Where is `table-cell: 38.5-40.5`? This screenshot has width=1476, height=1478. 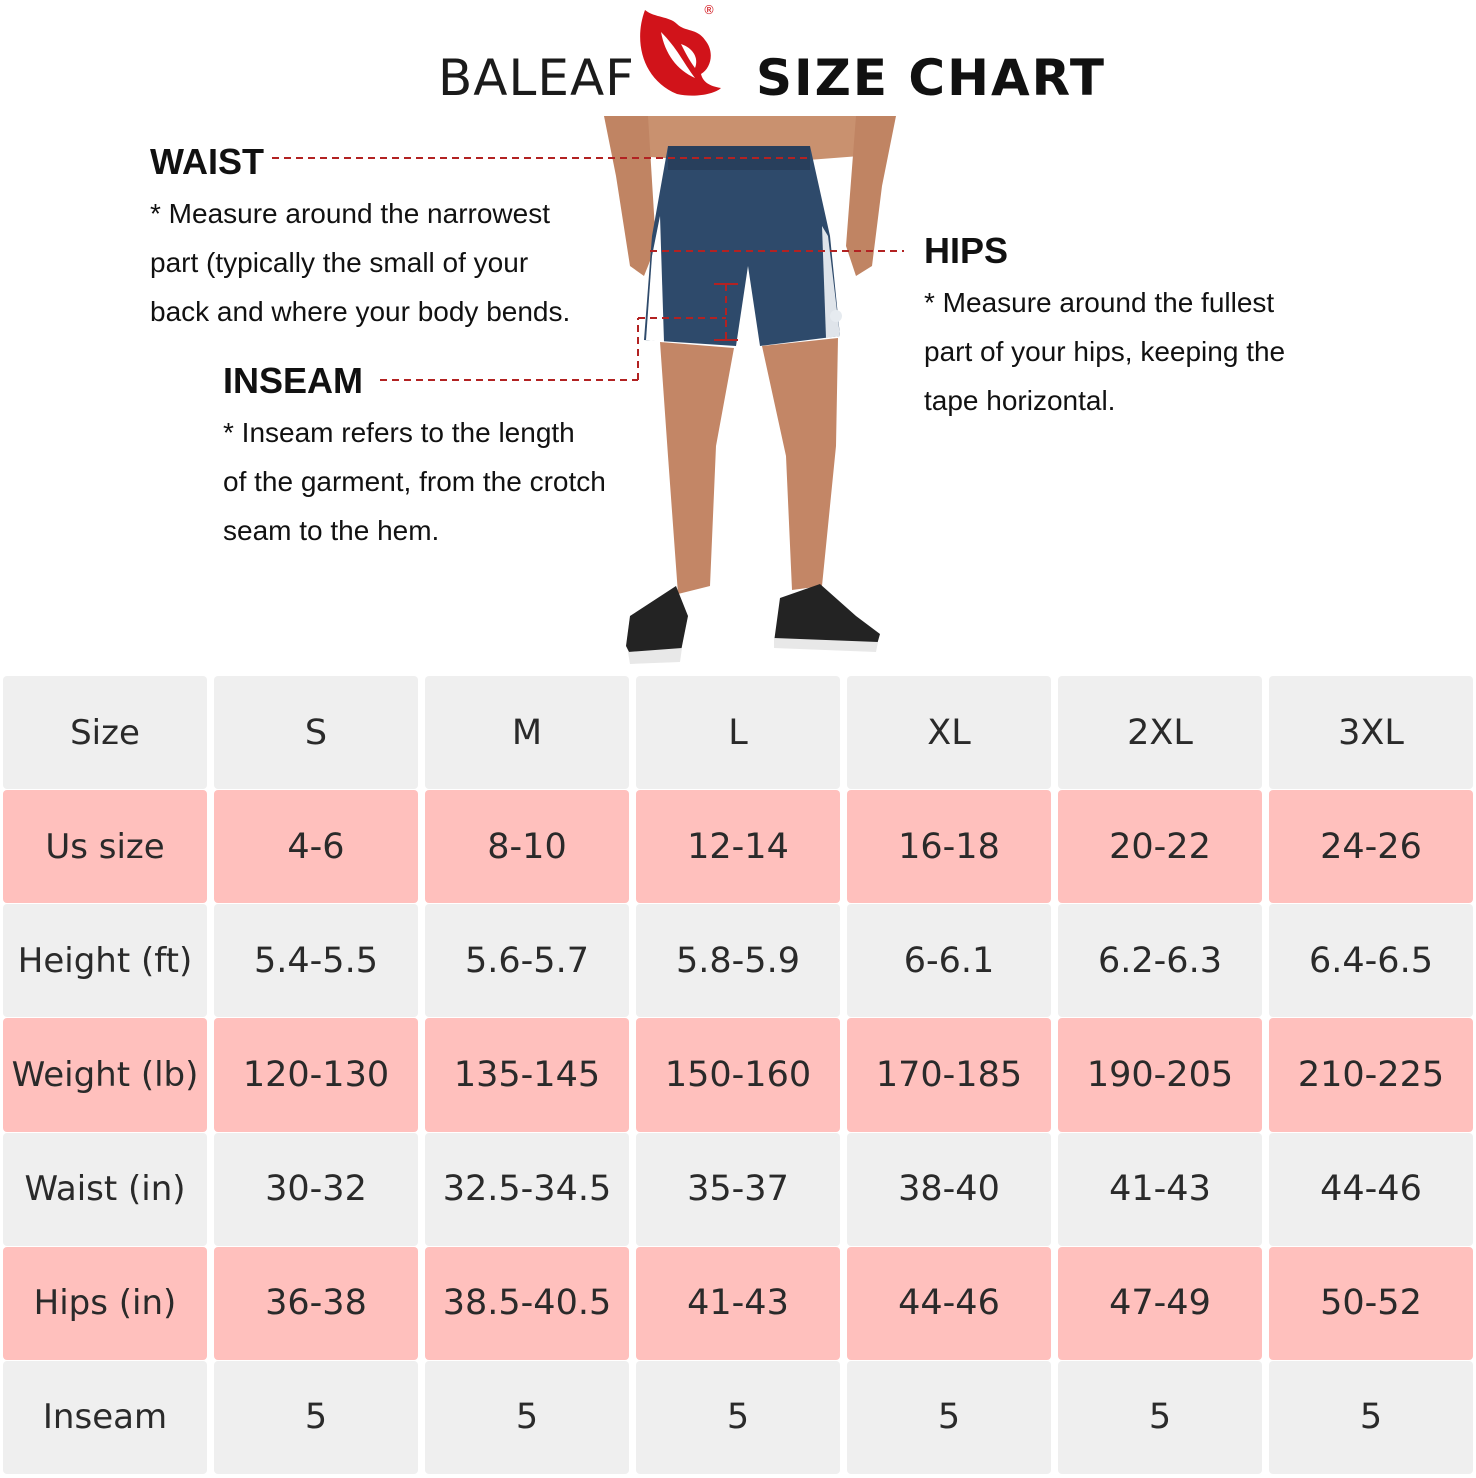
table-cell: 38.5-40.5 is located at coordinates (527, 1303).